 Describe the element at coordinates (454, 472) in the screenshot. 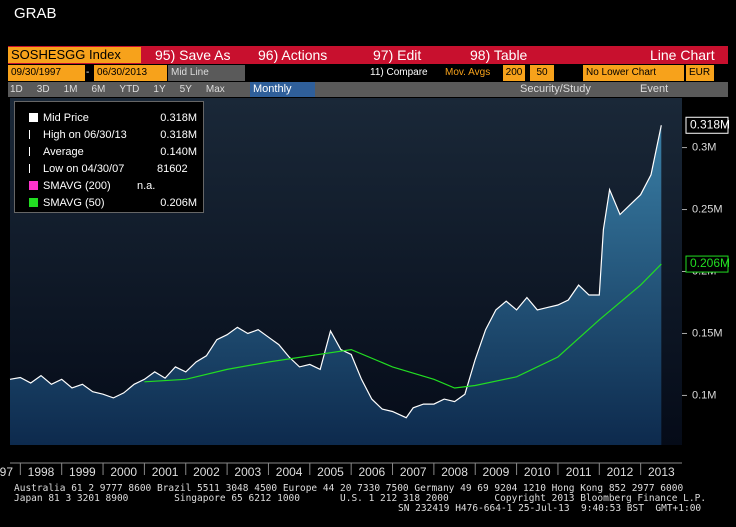

I see `x-tick-label: 2008` at that location.